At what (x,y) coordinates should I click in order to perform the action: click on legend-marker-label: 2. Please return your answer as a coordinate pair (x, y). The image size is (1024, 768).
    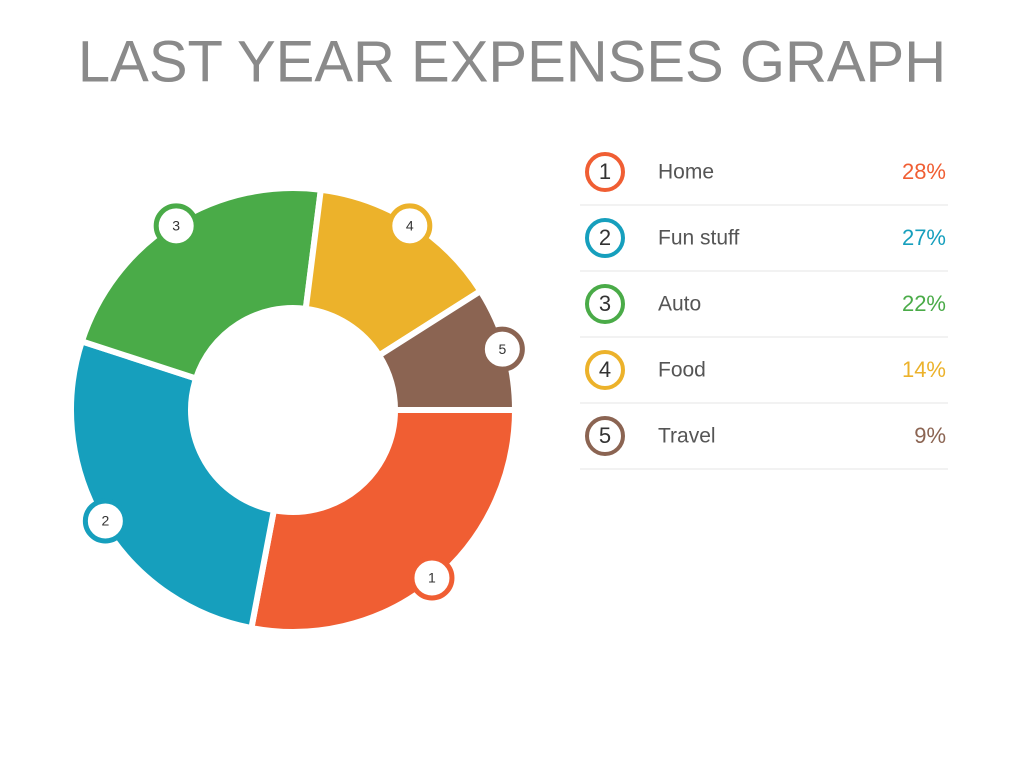
    Looking at the image, I should click on (605, 237).